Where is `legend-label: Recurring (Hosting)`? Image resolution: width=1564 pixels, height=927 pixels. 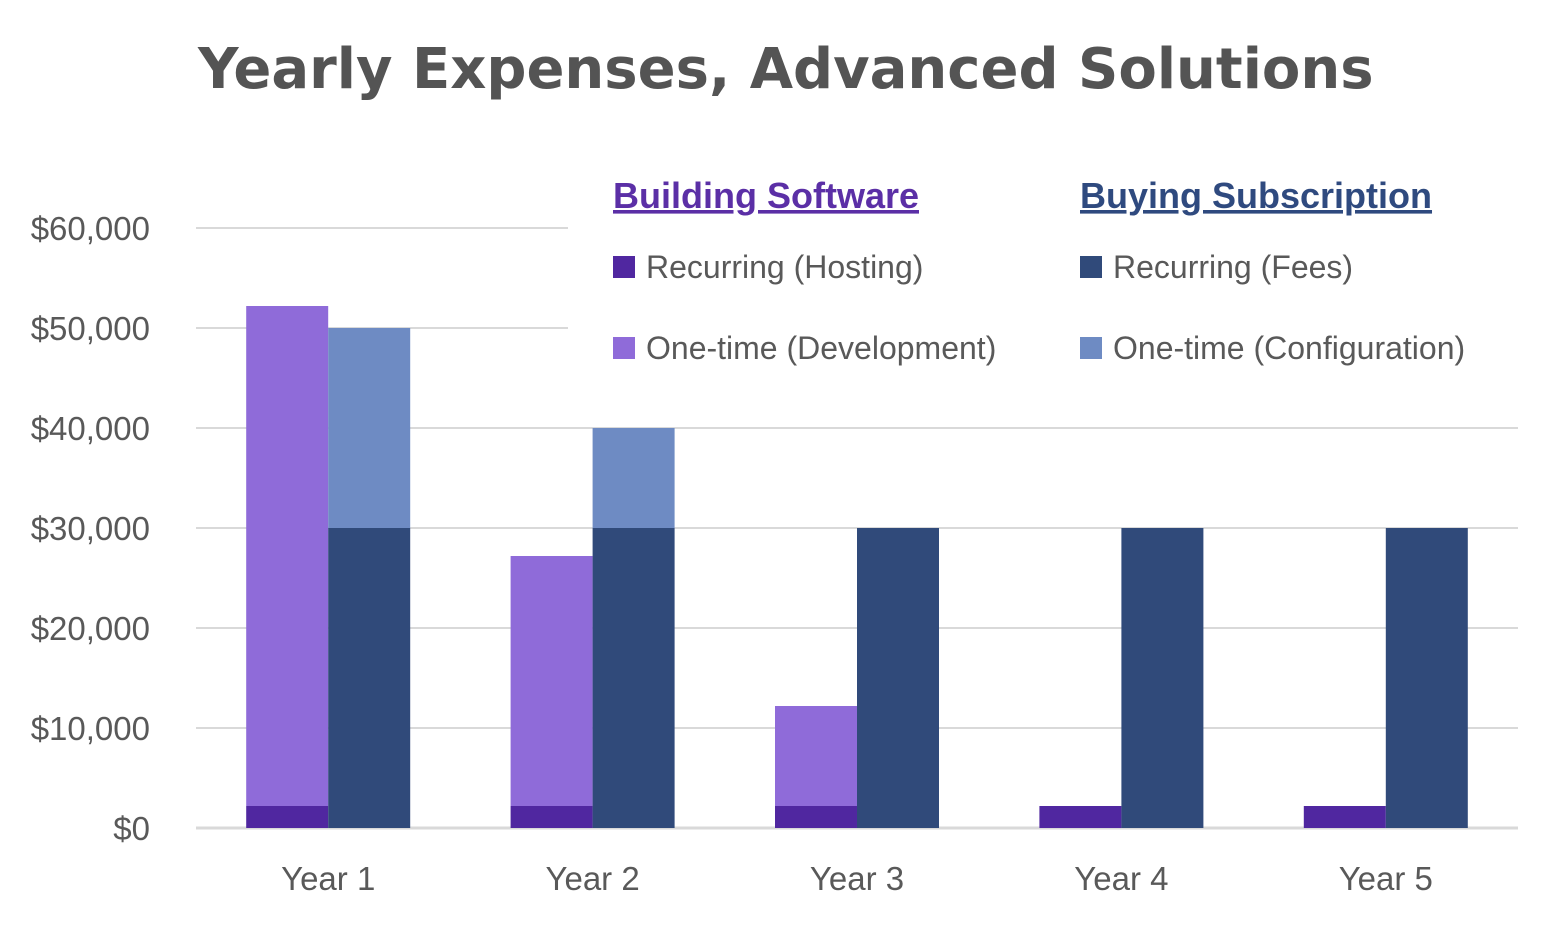 legend-label: Recurring (Hosting) is located at coordinates (784, 267).